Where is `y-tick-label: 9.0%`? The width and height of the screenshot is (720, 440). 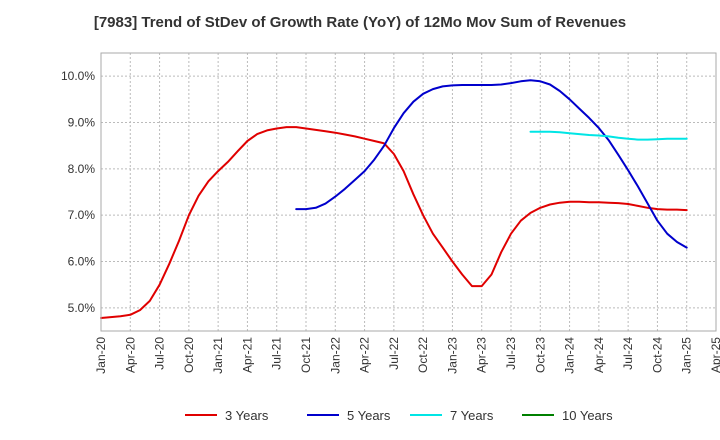 y-tick-label: 9.0% is located at coordinates (82, 123).